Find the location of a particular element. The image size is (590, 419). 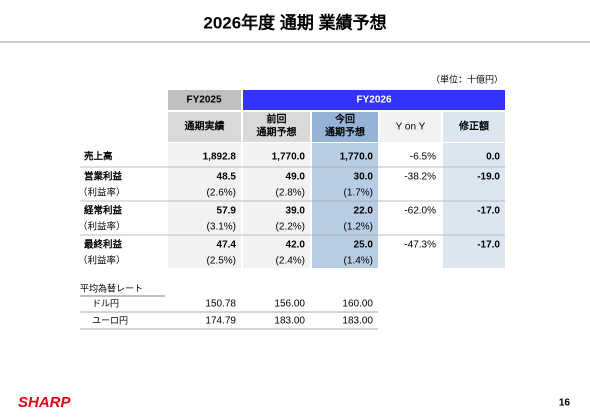

fx-label: ドル円 is located at coordinates (105, 303).